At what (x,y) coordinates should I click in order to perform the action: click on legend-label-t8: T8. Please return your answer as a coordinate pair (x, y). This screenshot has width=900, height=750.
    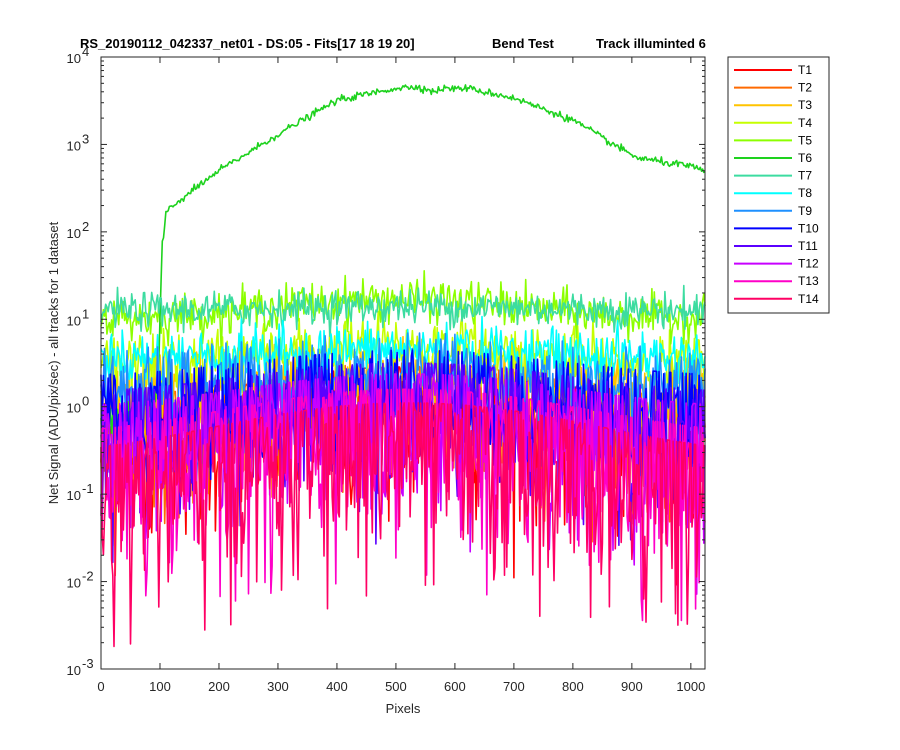
    Looking at the image, I should click on (805, 193).